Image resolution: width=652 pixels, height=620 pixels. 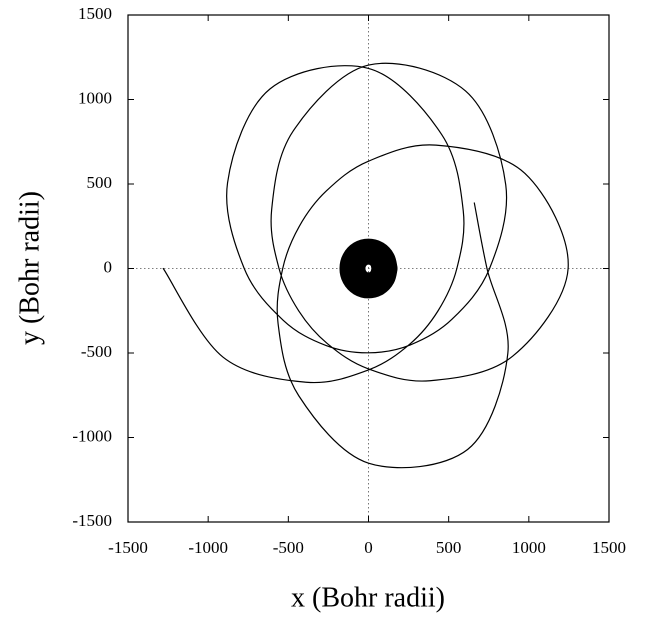 What do you see at coordinates (96, 351) in the screenshot?
I see `y-tick-label: -500` at bounding box center [96, 351].